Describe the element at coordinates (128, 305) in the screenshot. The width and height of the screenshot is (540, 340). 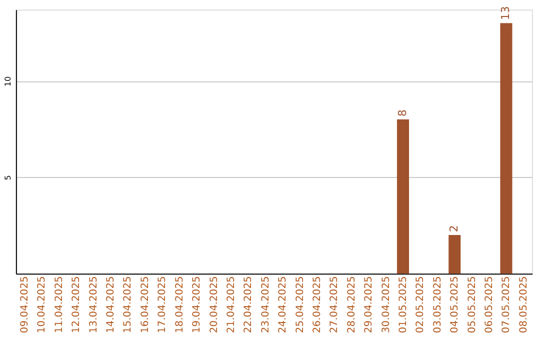
I see `x-tick-label: 15.04.2025` at that location.